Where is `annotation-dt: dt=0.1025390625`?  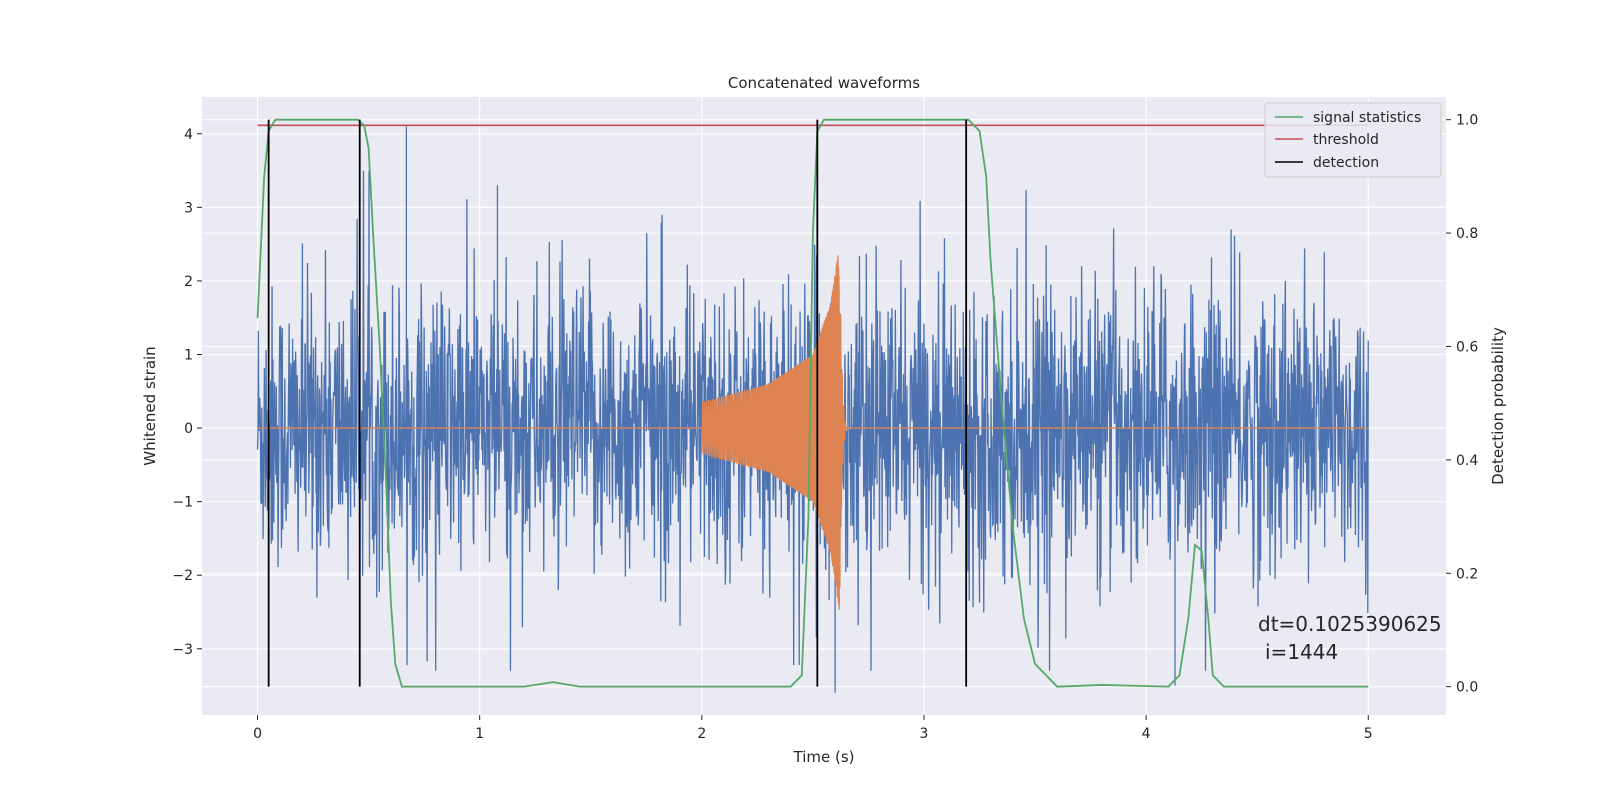 annotation-dt: dt=0.1025390625 is located at coordinates (1350, 624).